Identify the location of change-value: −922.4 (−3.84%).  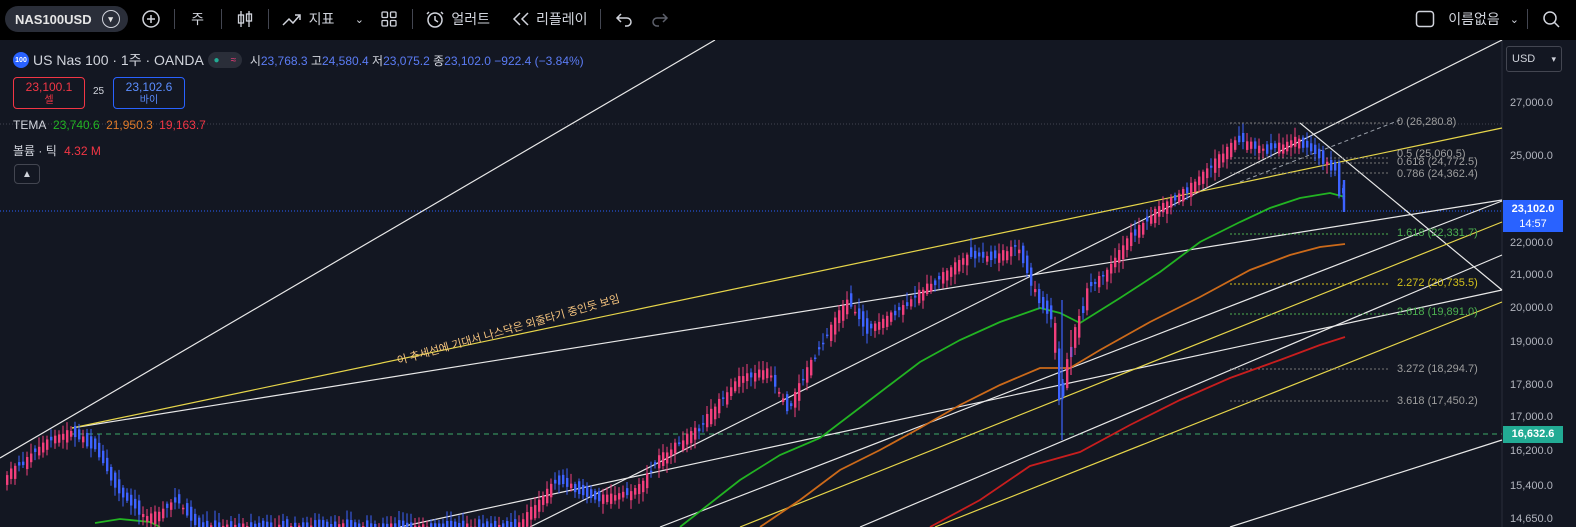
(539, 60).